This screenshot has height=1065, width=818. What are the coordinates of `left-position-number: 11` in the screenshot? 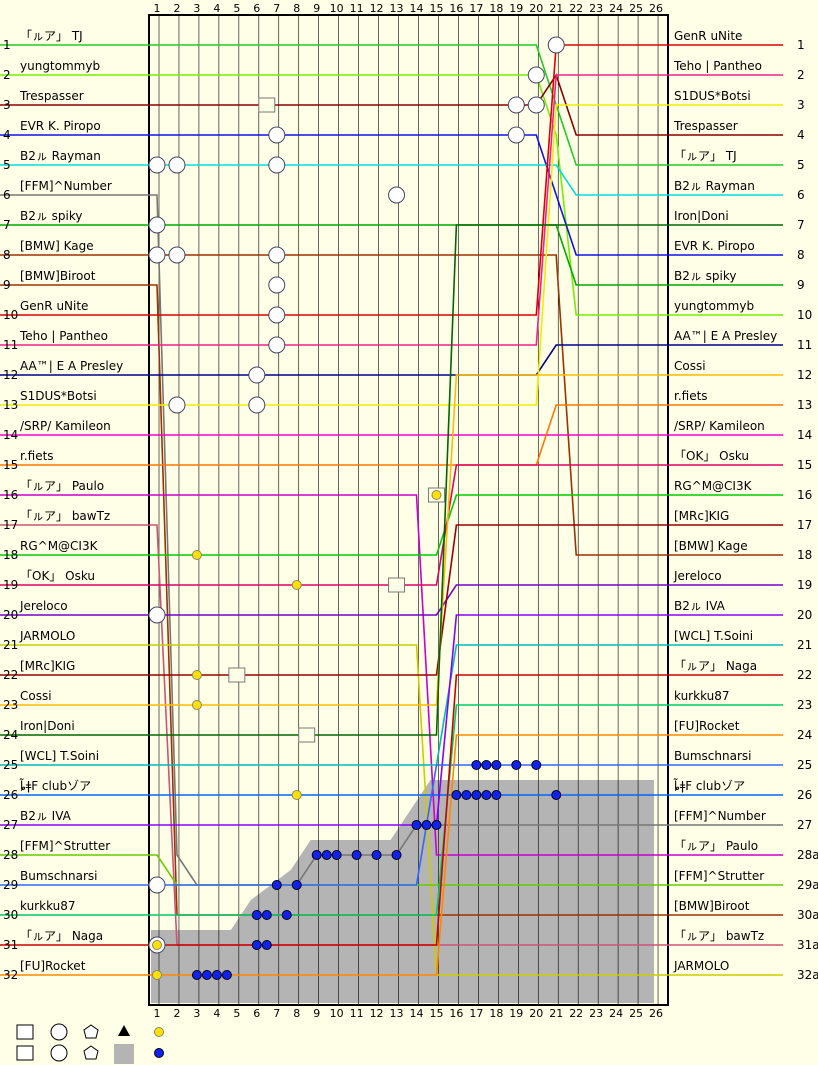 It's located at (10, 345).